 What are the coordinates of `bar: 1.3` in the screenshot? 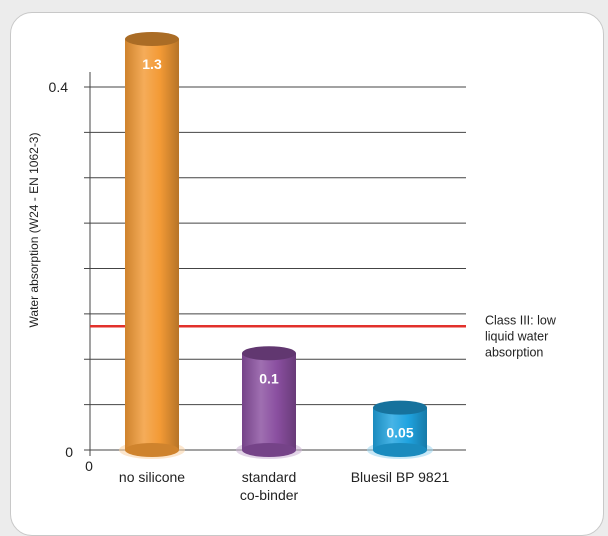 It's located at (152, 245).